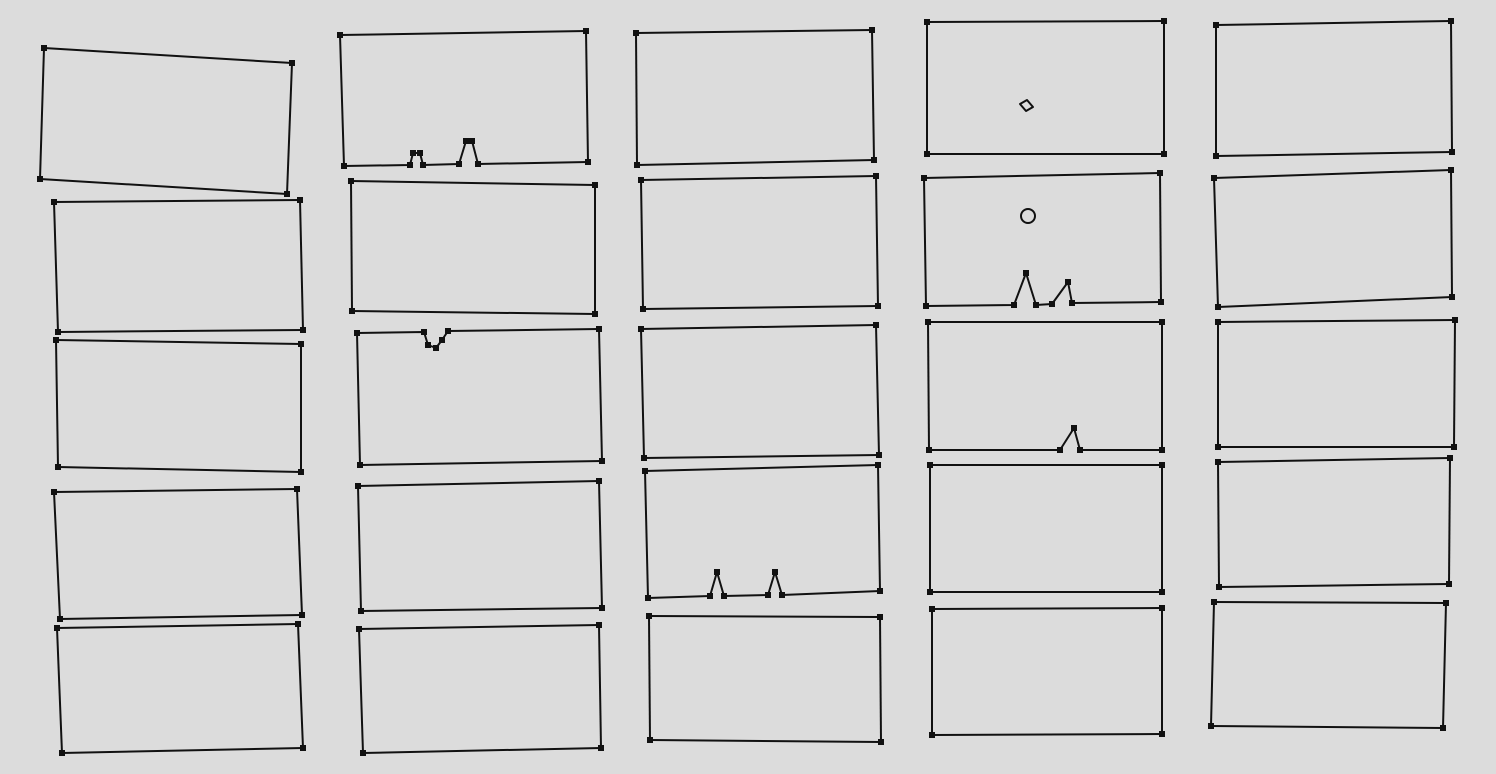 The image size is (1496, 774). What do you see at coordinates (1045, 87) in the screenshot?
I see `sketch-rectangle-with-small-diamond` at bounding box center [1045, 87].